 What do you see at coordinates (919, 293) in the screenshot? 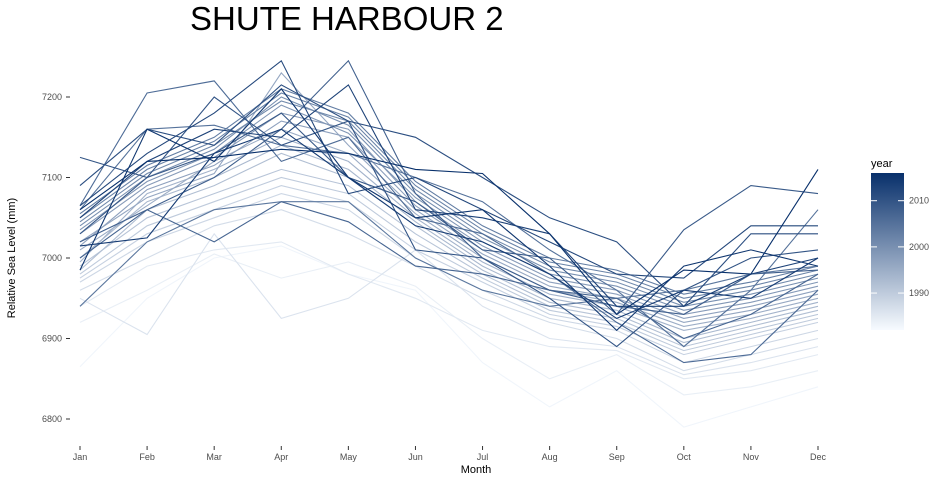
I see `legend-tick-label: 1990` at bounding box center [919, 293].